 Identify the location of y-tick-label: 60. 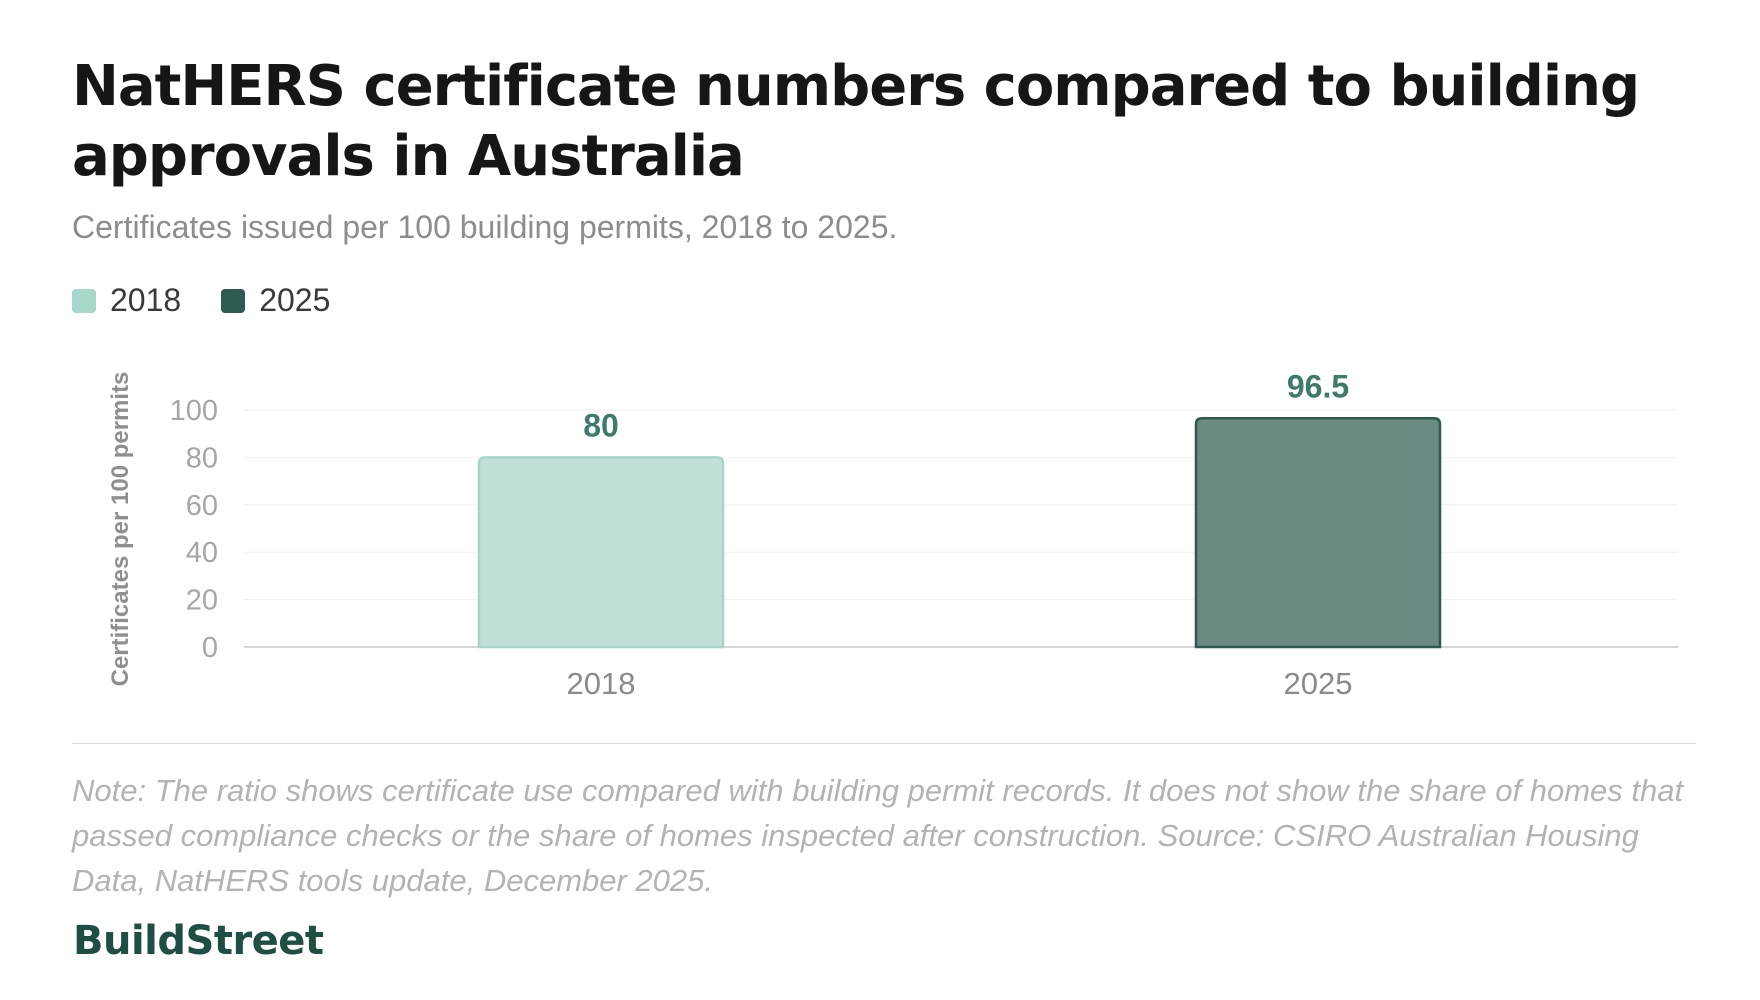
(202, 506).